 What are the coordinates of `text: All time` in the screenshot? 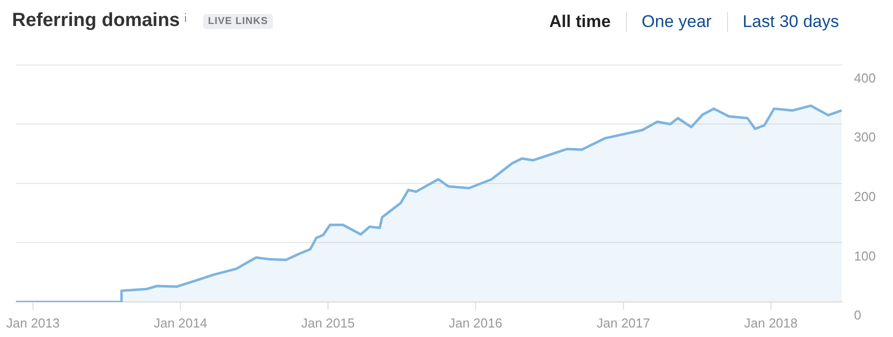 It's located at (580, 22).